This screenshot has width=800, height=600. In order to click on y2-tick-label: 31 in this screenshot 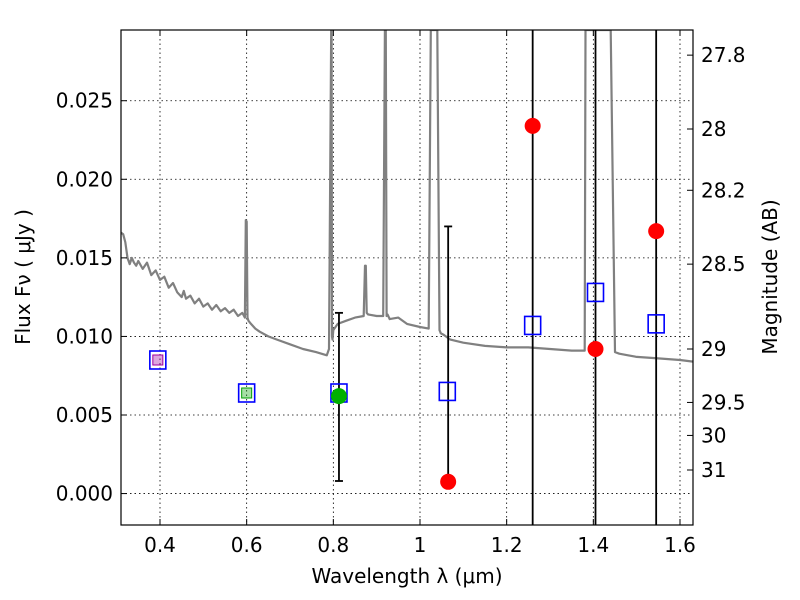, I will do `click(713, 470)`.